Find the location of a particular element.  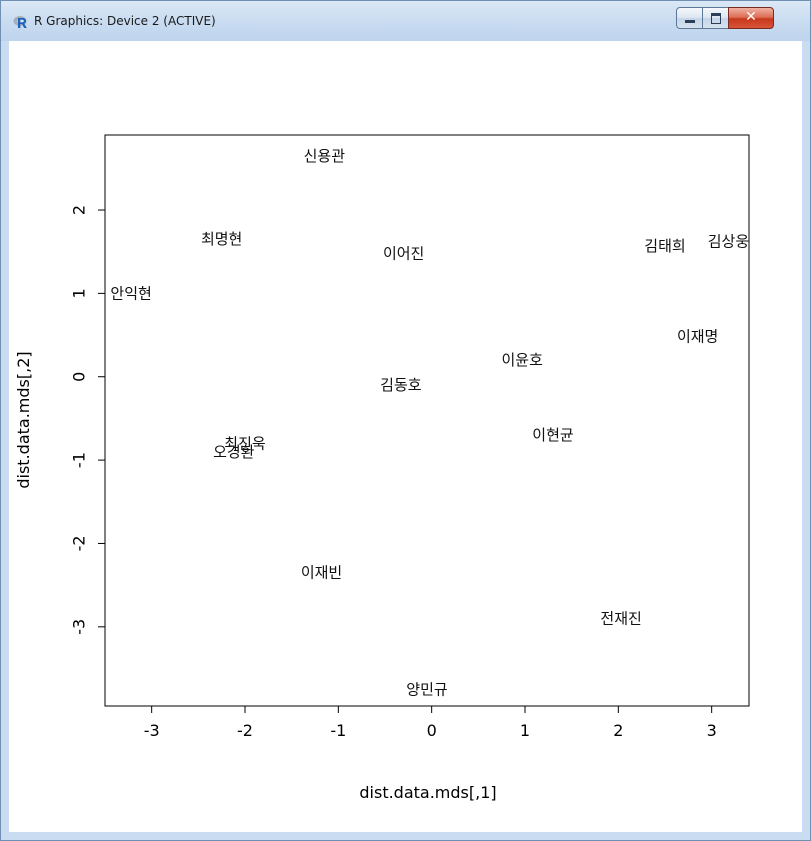

x-tick-label: 2 is located at coordinates (618, 730).